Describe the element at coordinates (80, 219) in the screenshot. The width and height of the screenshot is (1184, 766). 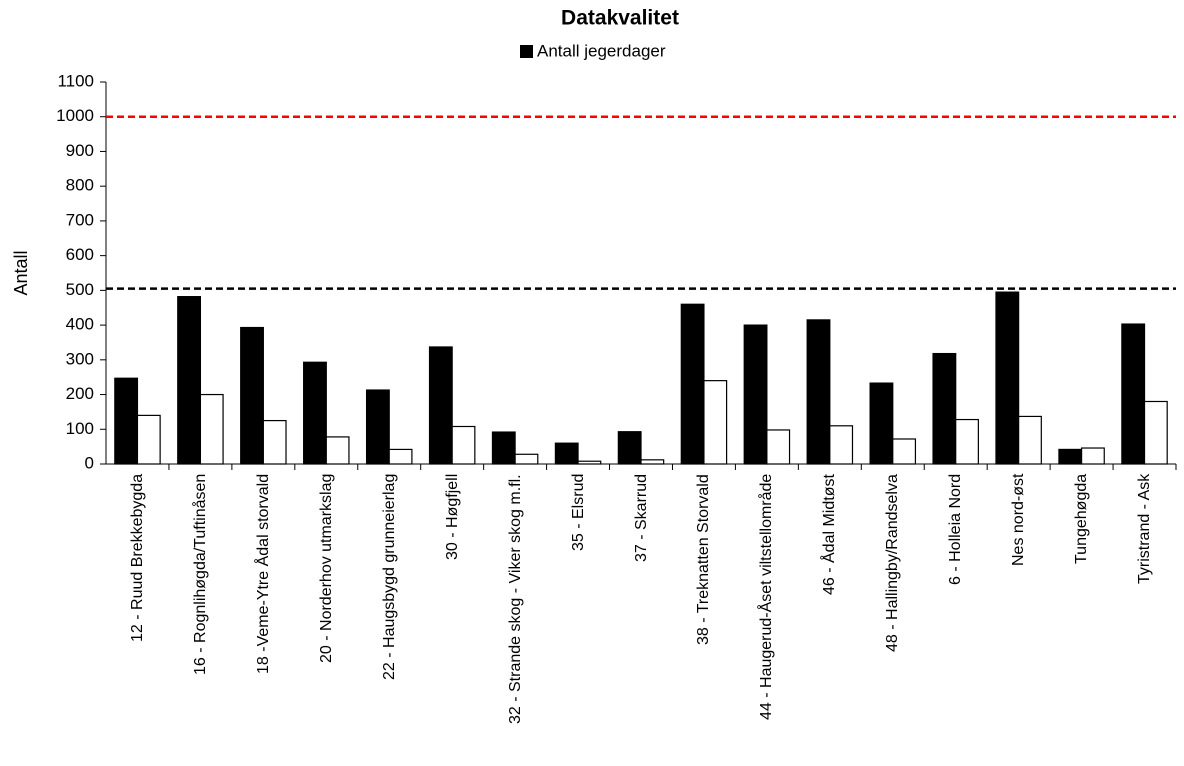
I see `y-tick-label: 700` at that location.